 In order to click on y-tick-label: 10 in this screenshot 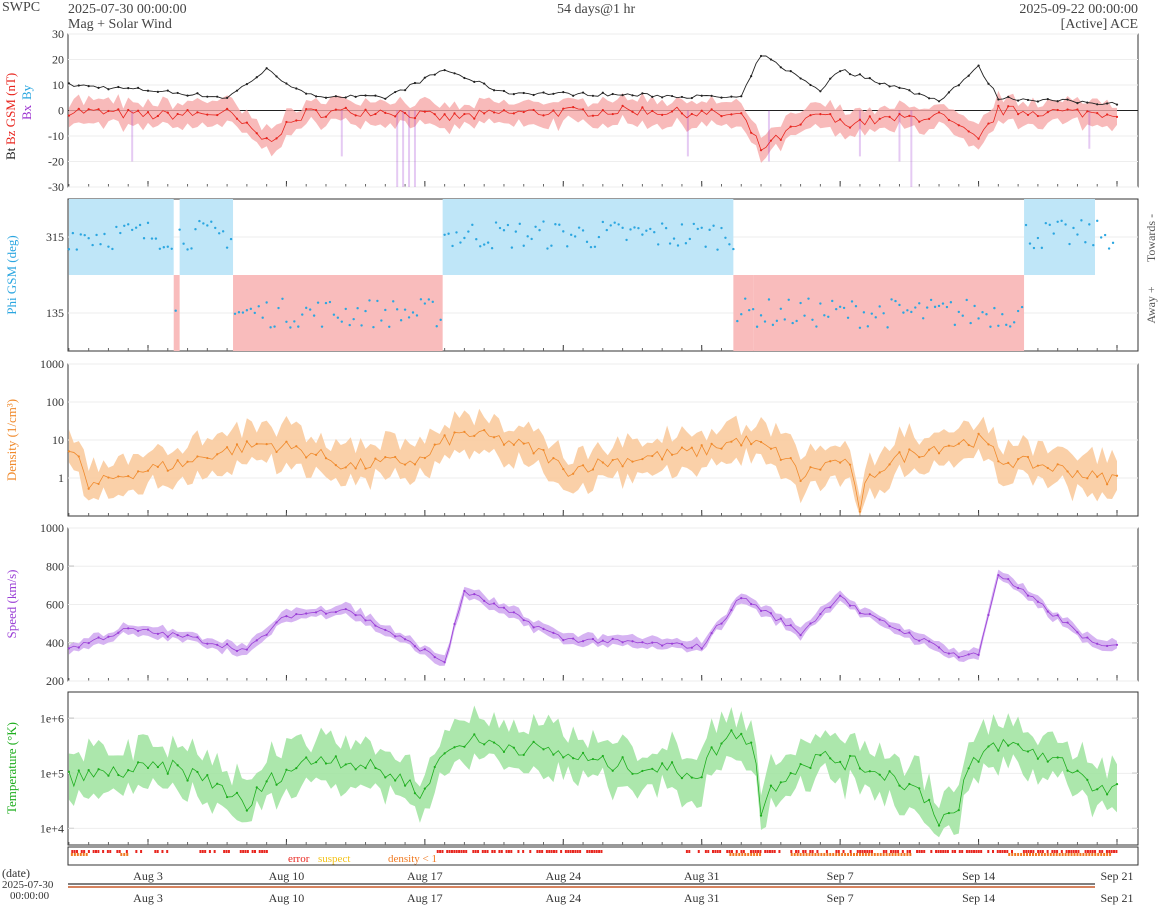, I will do `click(58, 85)`.